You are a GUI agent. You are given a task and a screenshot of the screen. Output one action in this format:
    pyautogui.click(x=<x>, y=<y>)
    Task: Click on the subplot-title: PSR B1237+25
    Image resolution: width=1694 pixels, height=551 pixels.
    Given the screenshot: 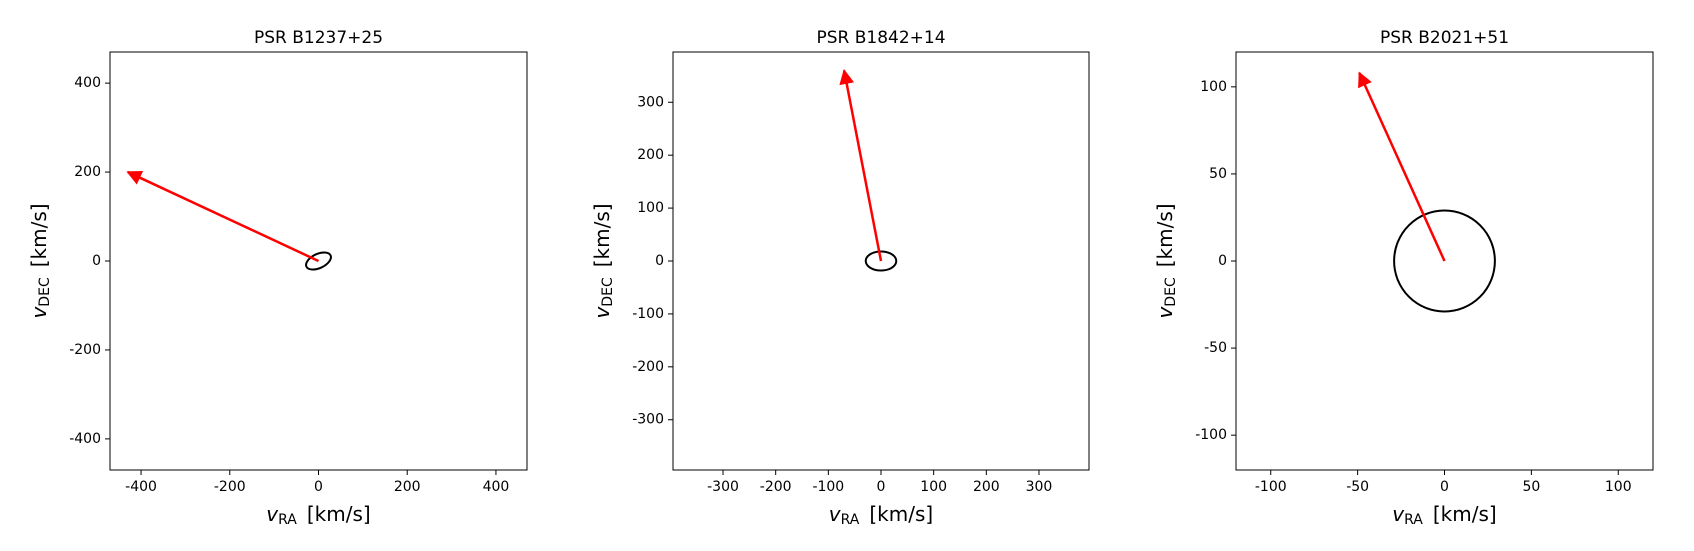 What is the action you would take?
    pyautogui.click(x=318, y=38)
    